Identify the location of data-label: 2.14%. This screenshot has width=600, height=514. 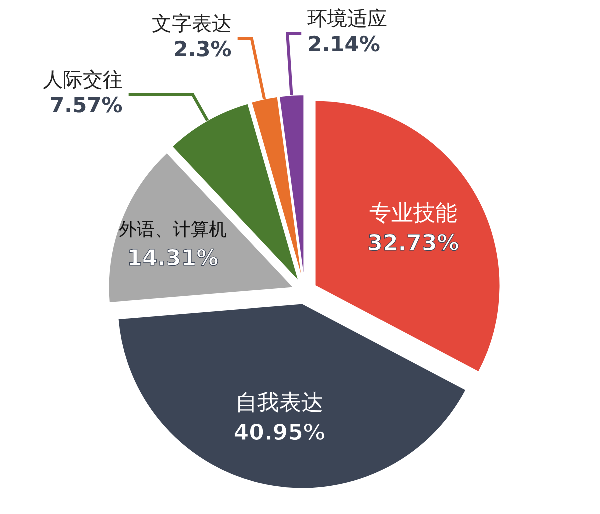
(344, 44).